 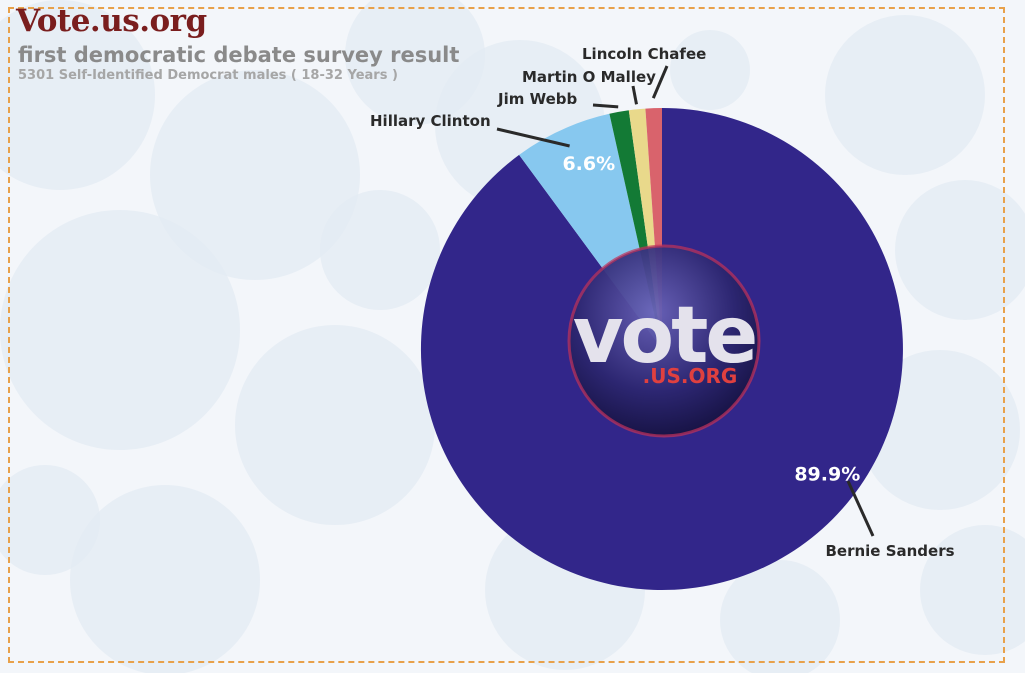 I want to click on logo-suffix: .US.ORG, so click(x=690, y=376).